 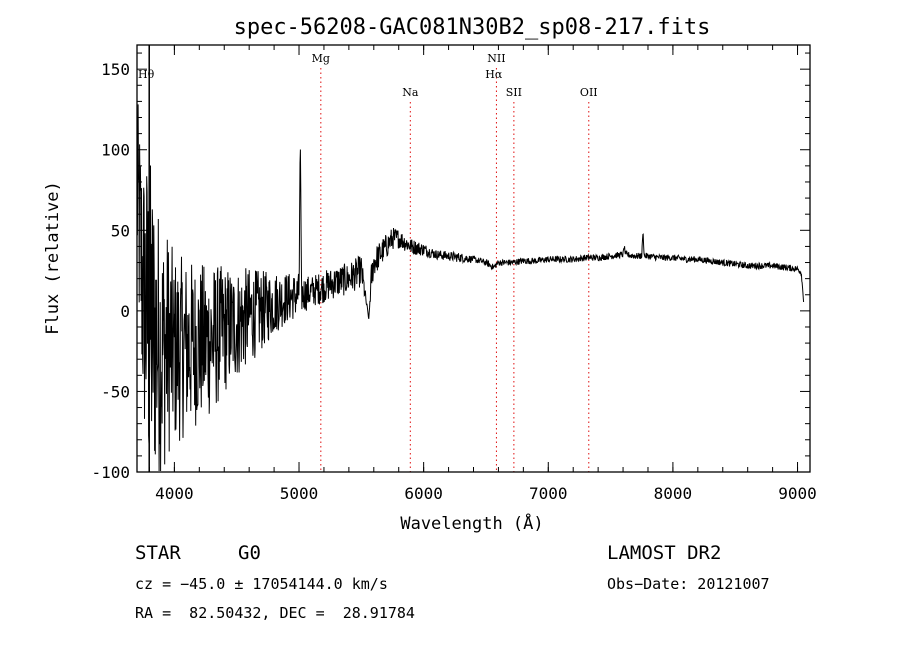 I want to click on y-tick-label: 0, so click(x=125, y=311).